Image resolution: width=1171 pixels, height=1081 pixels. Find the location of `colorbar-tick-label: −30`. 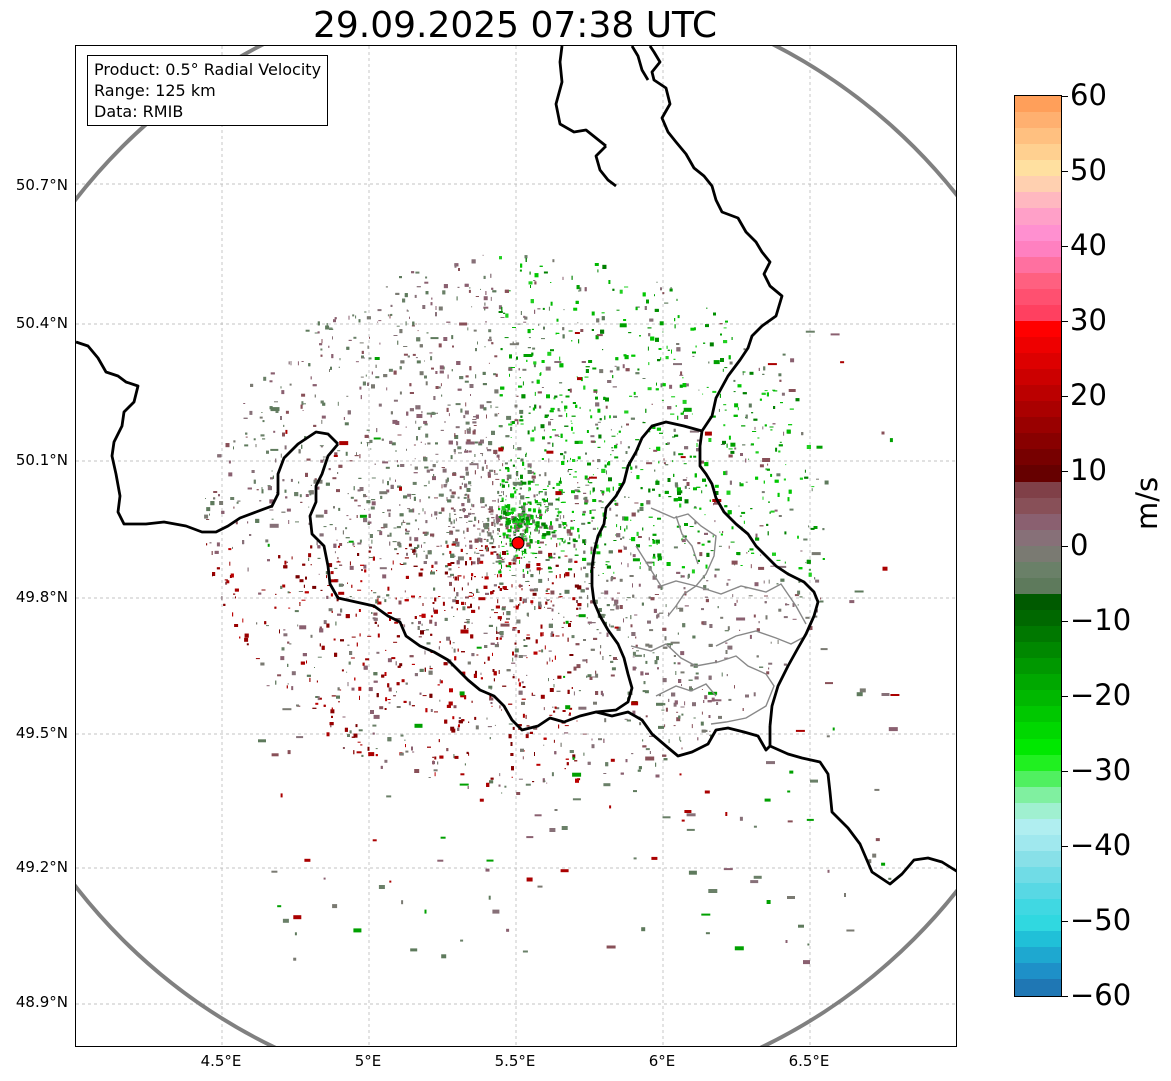

colorbar-tick-label: −30 is located at coordinates (1101, 770).